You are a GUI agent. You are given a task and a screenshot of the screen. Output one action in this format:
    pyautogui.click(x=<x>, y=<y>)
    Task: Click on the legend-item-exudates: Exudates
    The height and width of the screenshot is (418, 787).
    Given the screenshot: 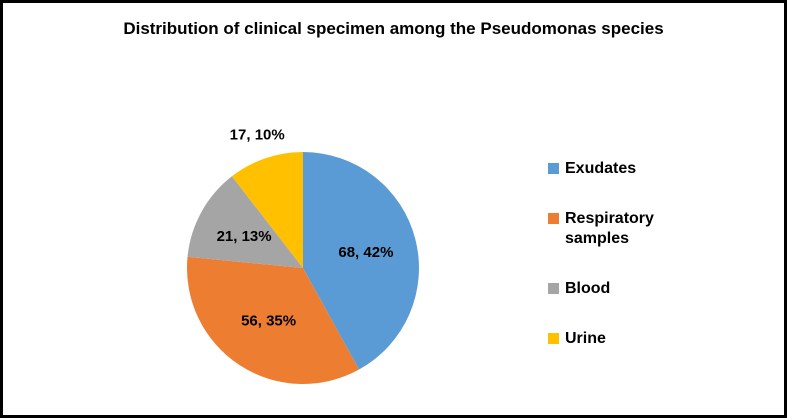 What is the action you would take?
    pyautogui.click(x=612, y=169)
    